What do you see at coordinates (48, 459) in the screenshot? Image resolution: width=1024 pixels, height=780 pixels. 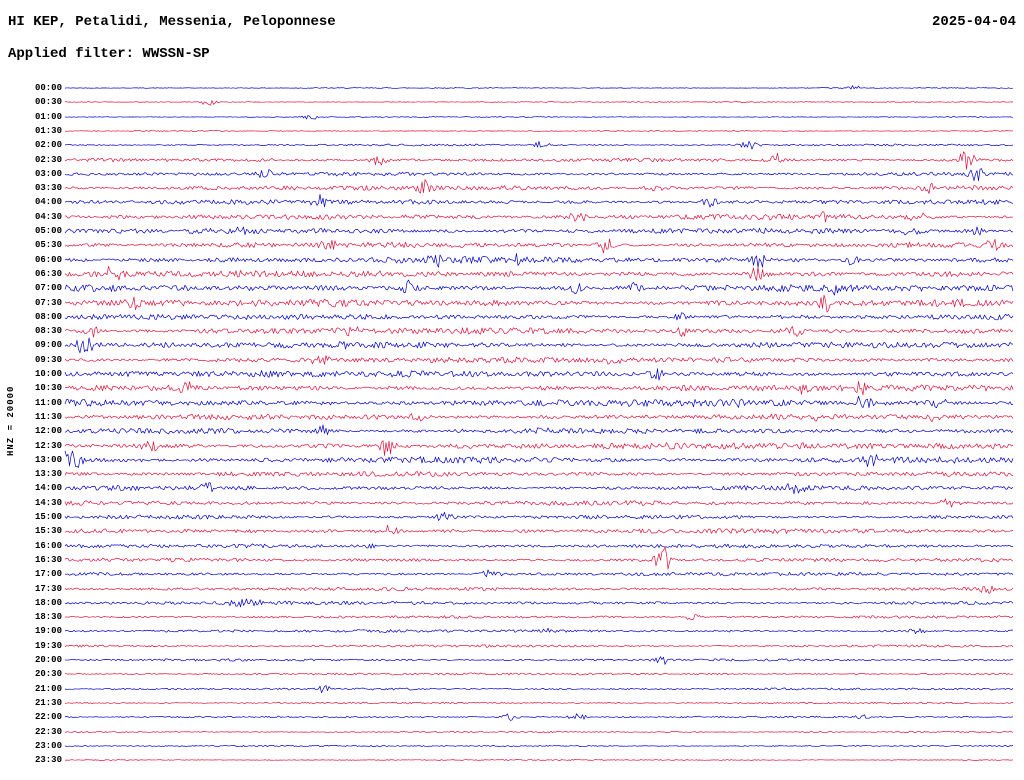 I see `time-label: 13:00` at bounding box center [48, 459].